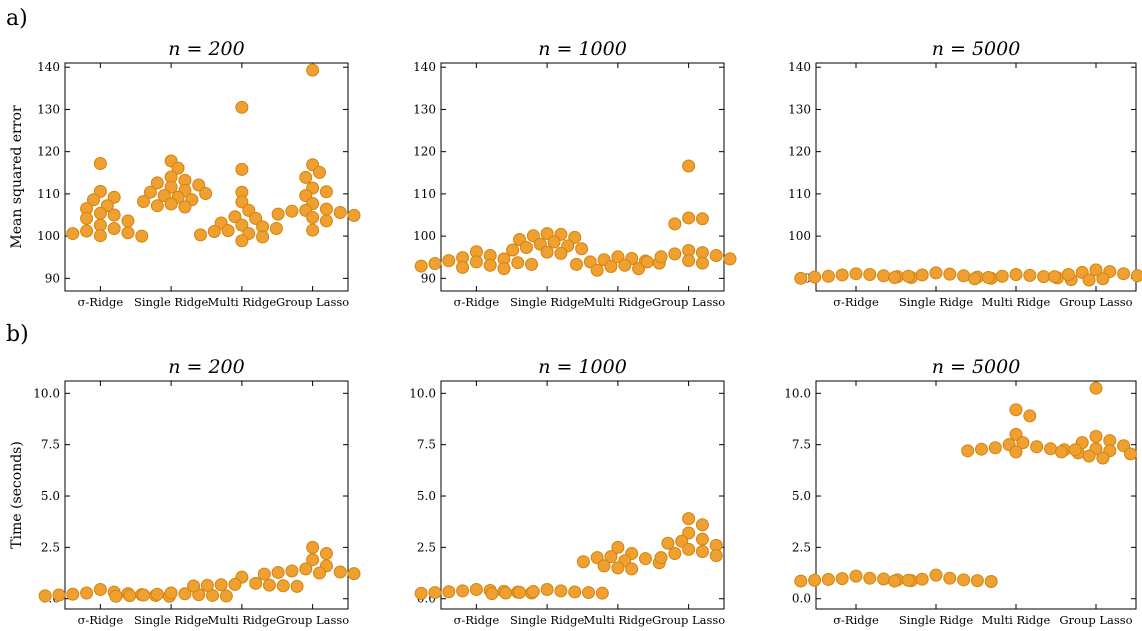  Describe the element at coordinates (582, 367) in the screenshot. I see `chart-title-4: n = 1000` at that location.